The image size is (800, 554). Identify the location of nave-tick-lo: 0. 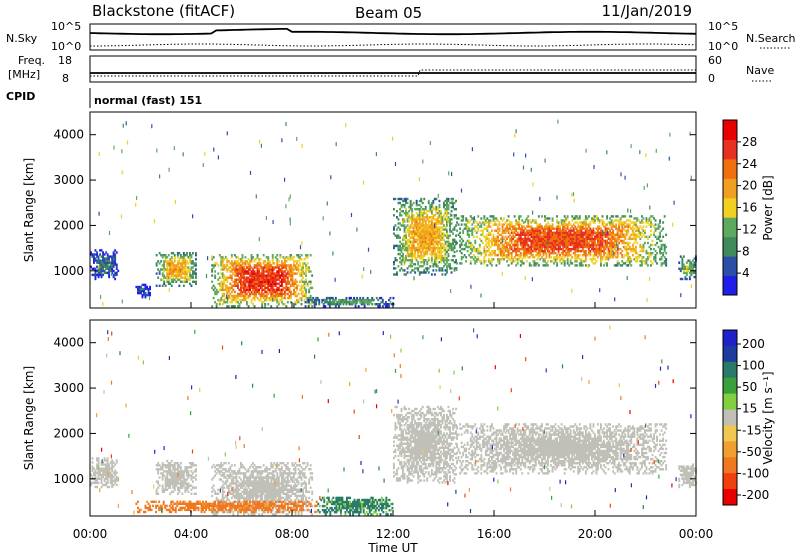
(711, 78).